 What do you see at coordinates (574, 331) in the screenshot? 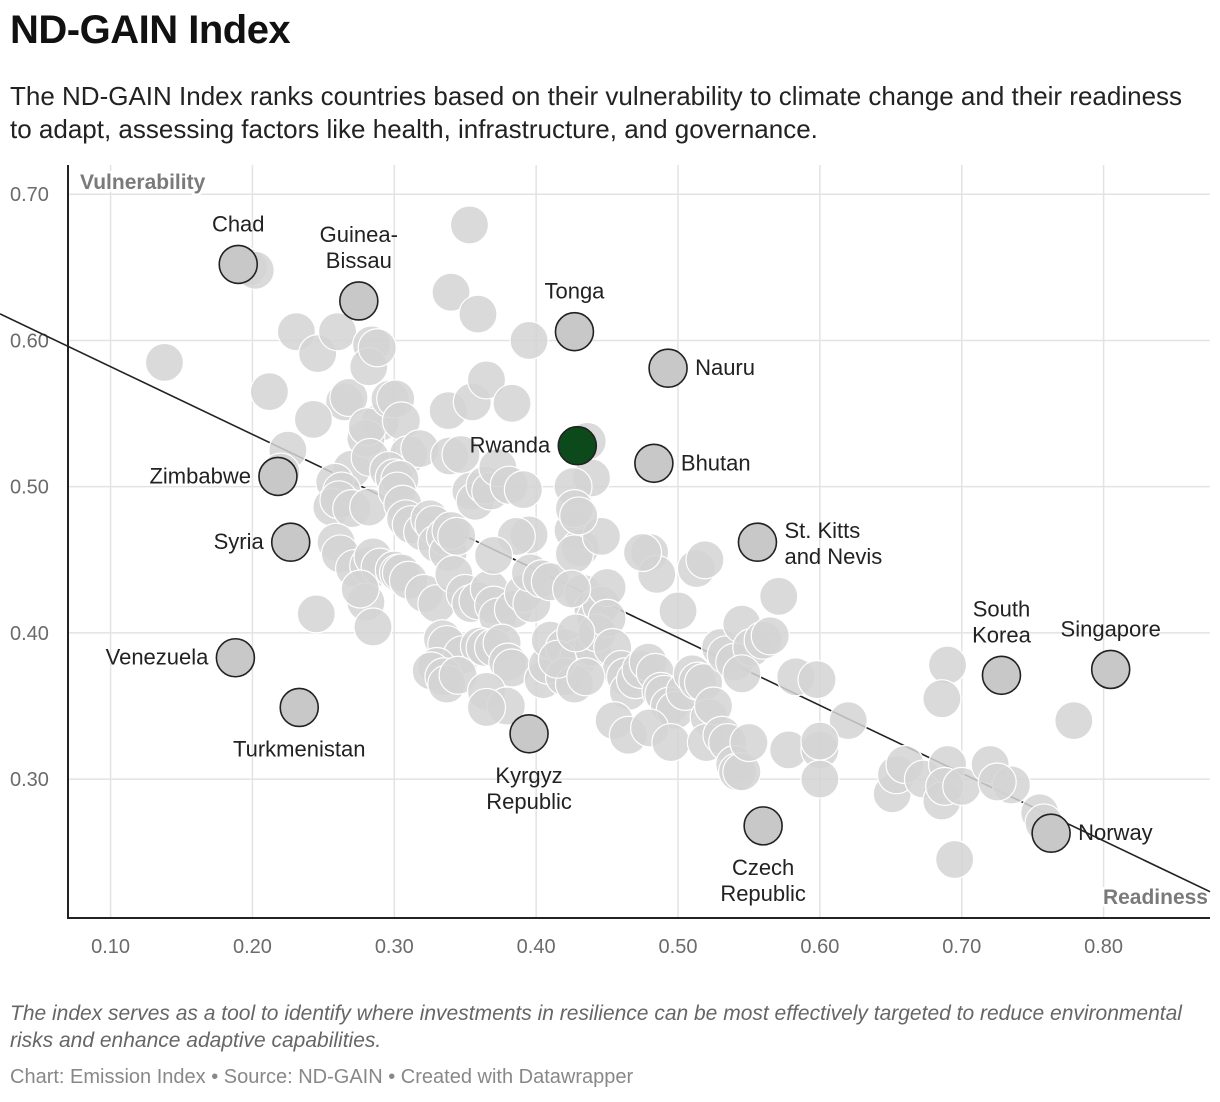
I see `country-point-tonga` at bounding box center [574, 331].